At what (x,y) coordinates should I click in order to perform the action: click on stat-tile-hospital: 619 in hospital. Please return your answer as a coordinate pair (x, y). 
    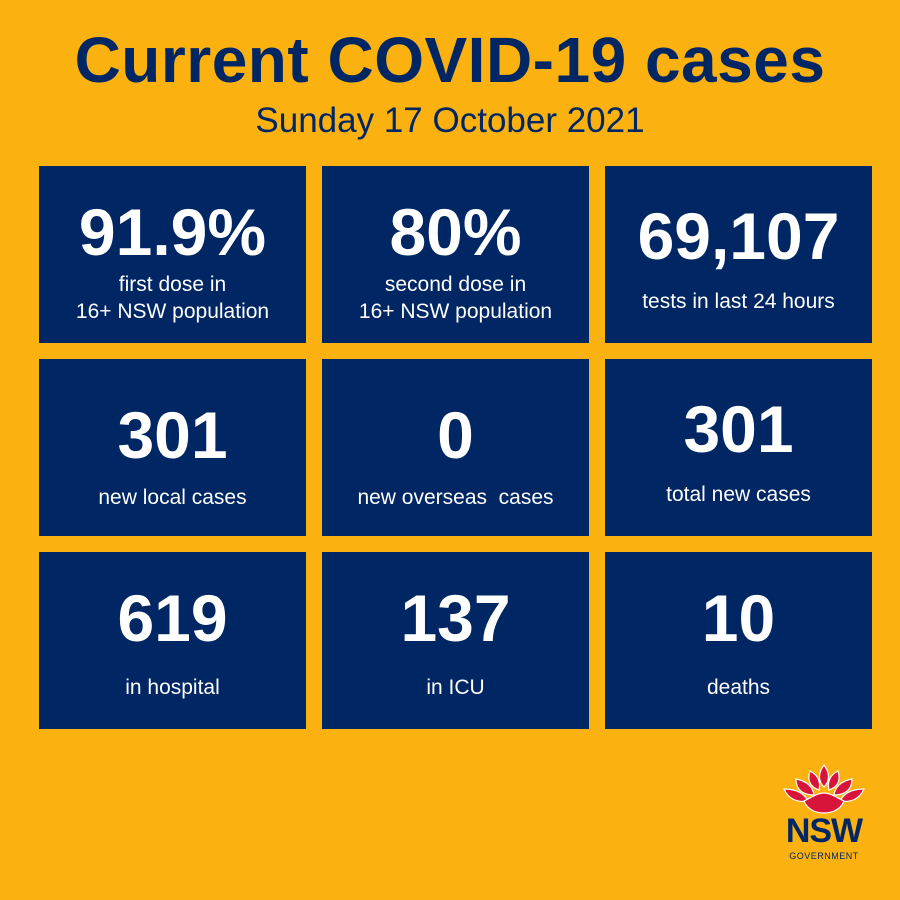
    Looking at the image, I should click on (172, 640).